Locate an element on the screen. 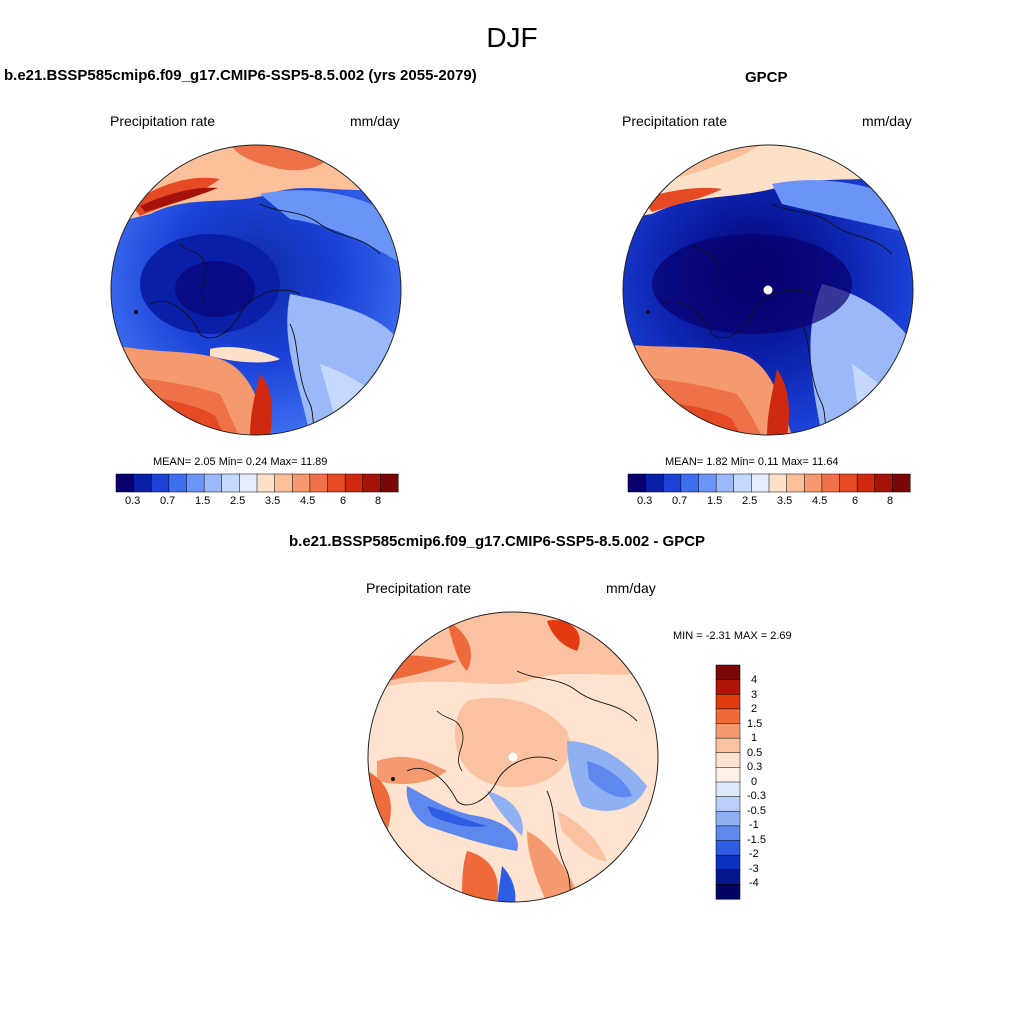 The height and width of the screenshot is (1024, 1024). panel-1-tick: 0.7 is located at coordinates (168, 501).